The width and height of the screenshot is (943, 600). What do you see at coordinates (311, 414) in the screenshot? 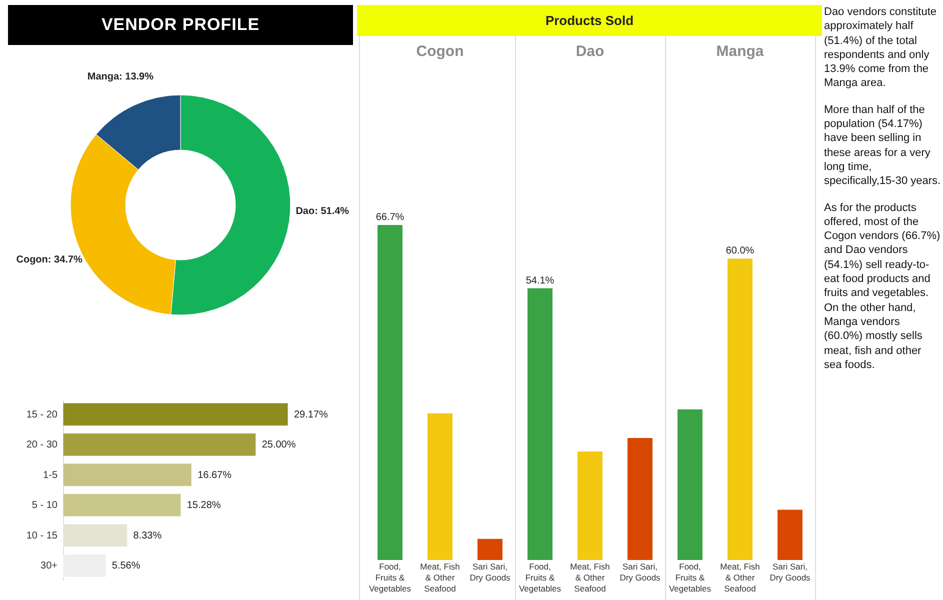
I see `data-label: 29.17%` at bounding box center [311, 414].